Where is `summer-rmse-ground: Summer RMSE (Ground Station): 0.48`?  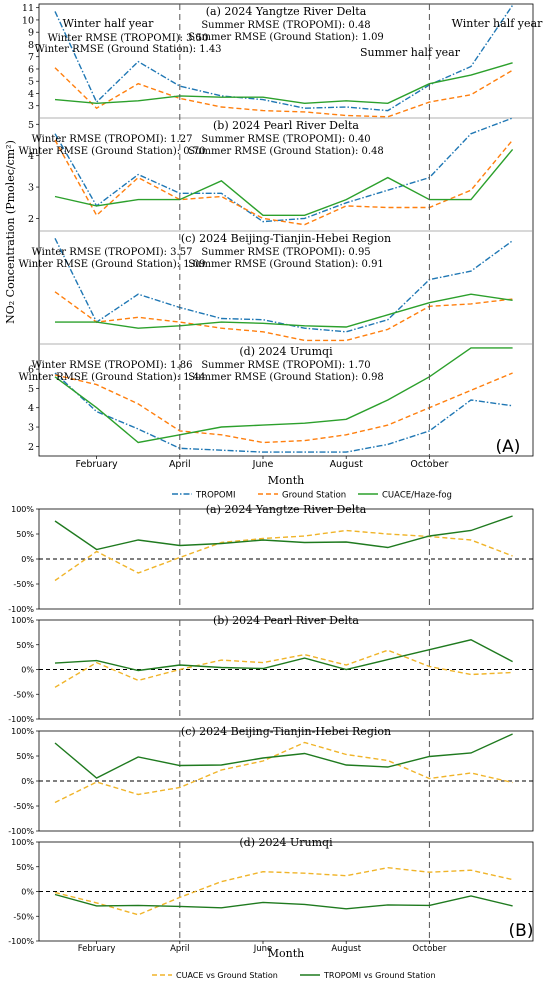 summer-rmse-ground: Summer RMSE (Ground Station): 0.48 is located at coordinates (286, 151).